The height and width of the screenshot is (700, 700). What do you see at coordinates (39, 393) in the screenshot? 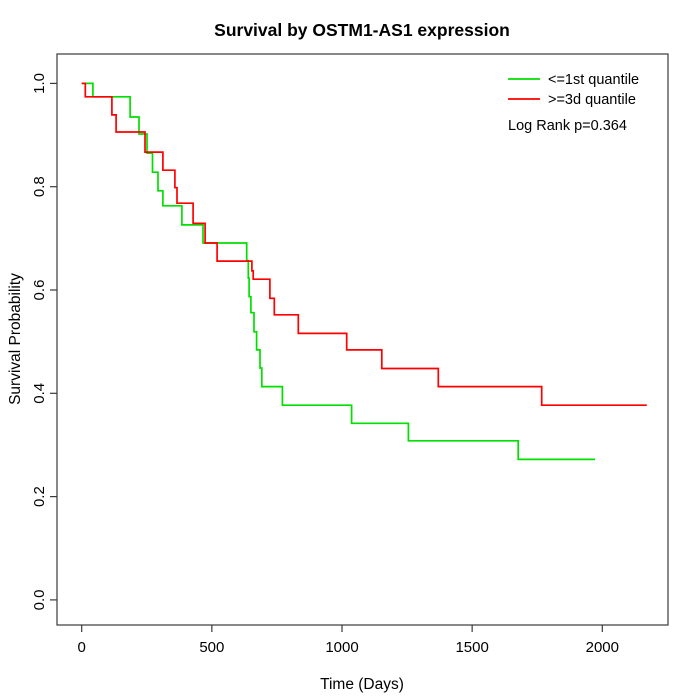
I see `y-tick-label: 0.4` at bounding box center [39, 393].